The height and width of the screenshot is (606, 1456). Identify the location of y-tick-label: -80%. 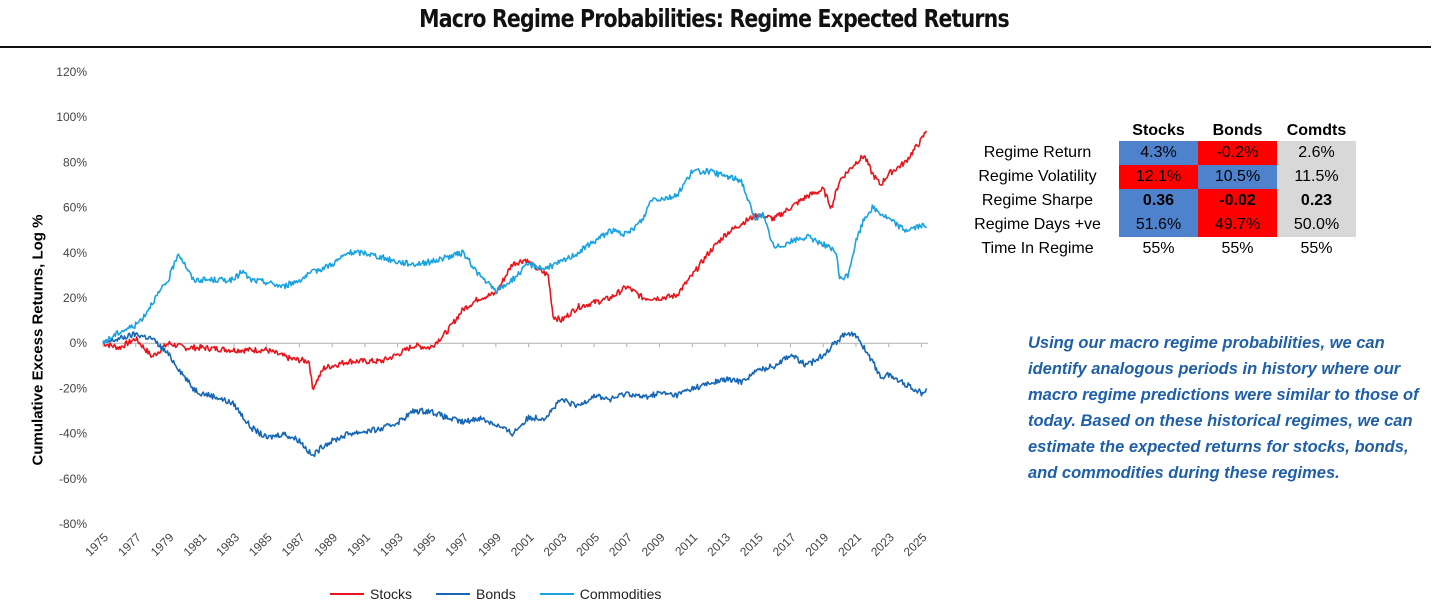
(73, 524).